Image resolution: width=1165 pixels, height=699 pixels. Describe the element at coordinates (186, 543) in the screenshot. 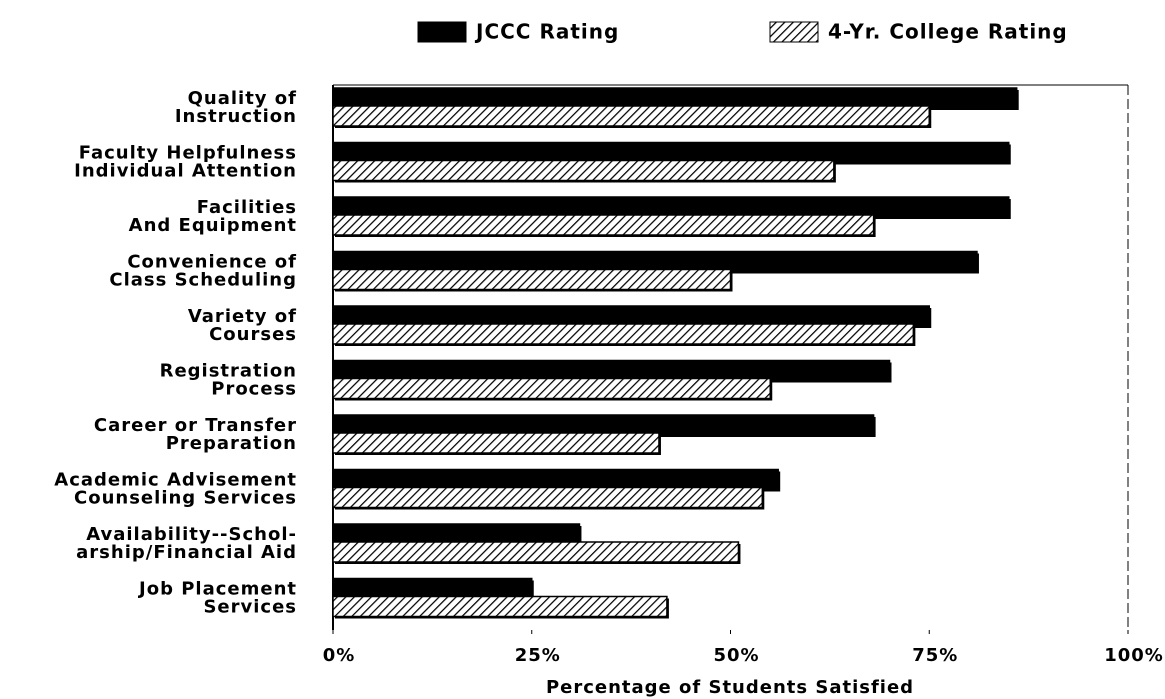

I see `category-label: Availability--Schol-arship/Financial Aid` at that location.